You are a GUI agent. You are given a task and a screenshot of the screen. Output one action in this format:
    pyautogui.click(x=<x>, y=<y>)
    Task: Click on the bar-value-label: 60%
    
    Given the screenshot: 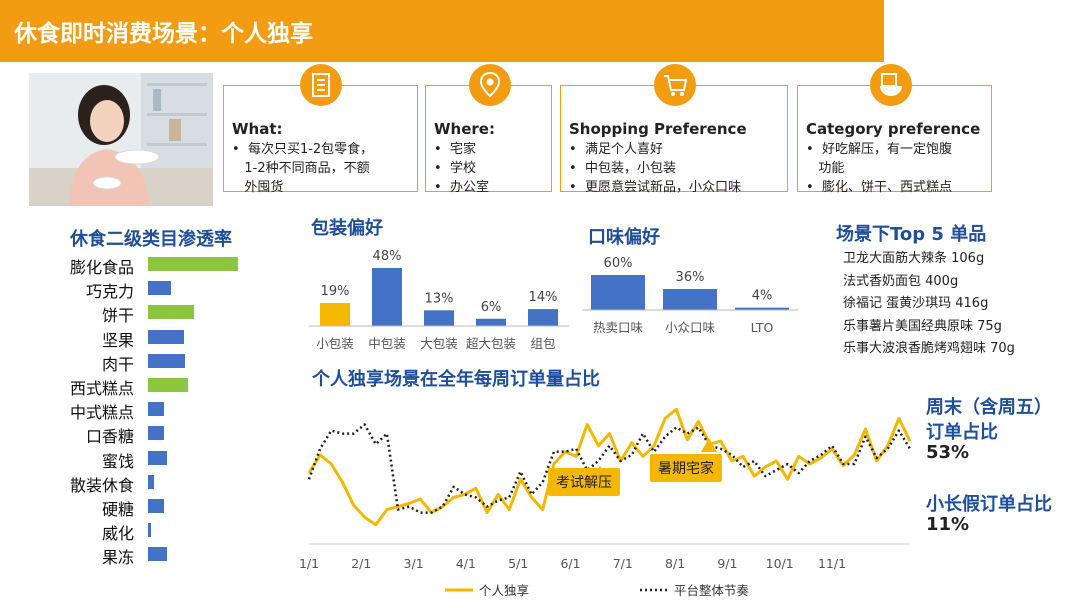 What is the action you would take?
    pyautogui.click(x=618, y=263)
    